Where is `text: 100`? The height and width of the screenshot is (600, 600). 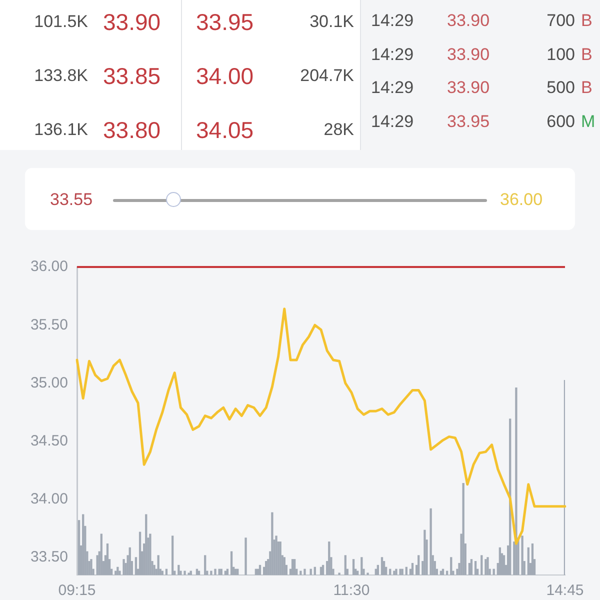
text: 100 is located at coordinates (560, 55).